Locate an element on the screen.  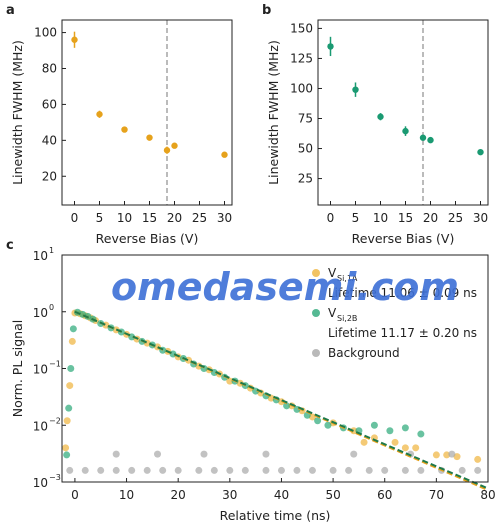
x-tick-label: 25 is located at coordinates (199, 218).